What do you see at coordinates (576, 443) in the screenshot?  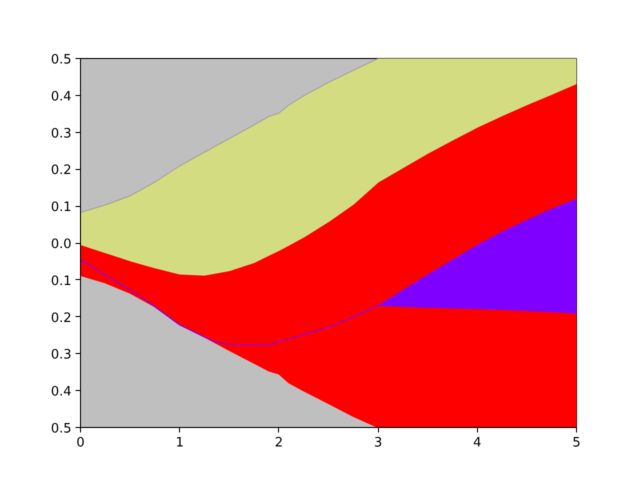 I see `x-tick-label: 5` at bounding box center [576, 443].